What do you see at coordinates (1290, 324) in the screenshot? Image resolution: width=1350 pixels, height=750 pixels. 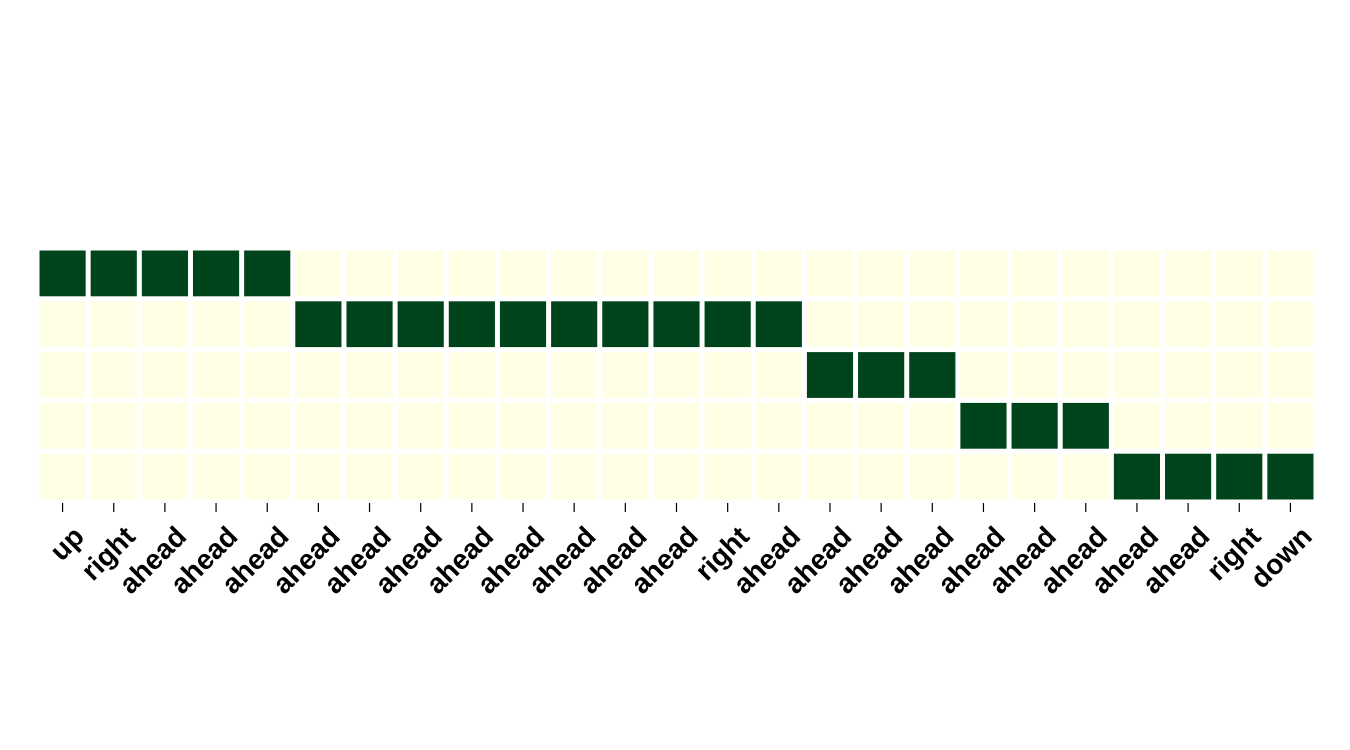 I see `heatmap-cell-r1-c24` at bounding box center [1290, 324].